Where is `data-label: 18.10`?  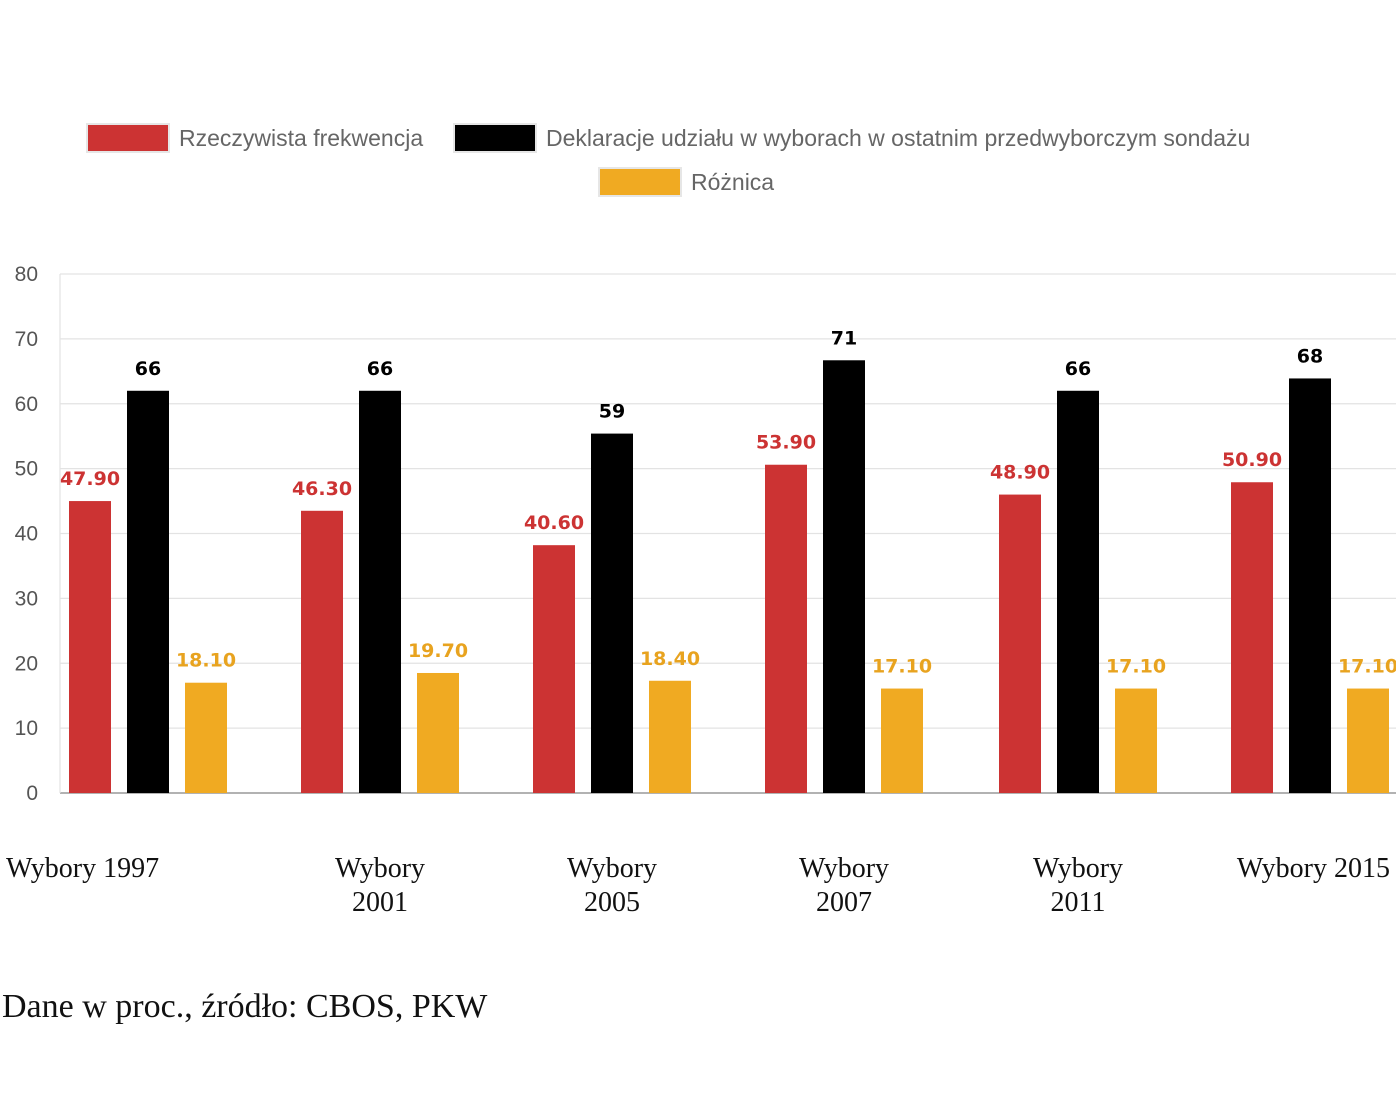 data-label: 18.10 is located at coordinates (206, 661).